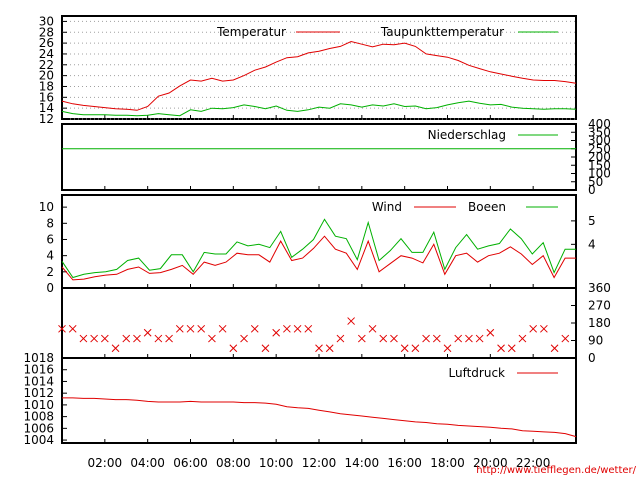  I want to click on legend-label-luftdruck: Luftdruck, so click(476, 373).